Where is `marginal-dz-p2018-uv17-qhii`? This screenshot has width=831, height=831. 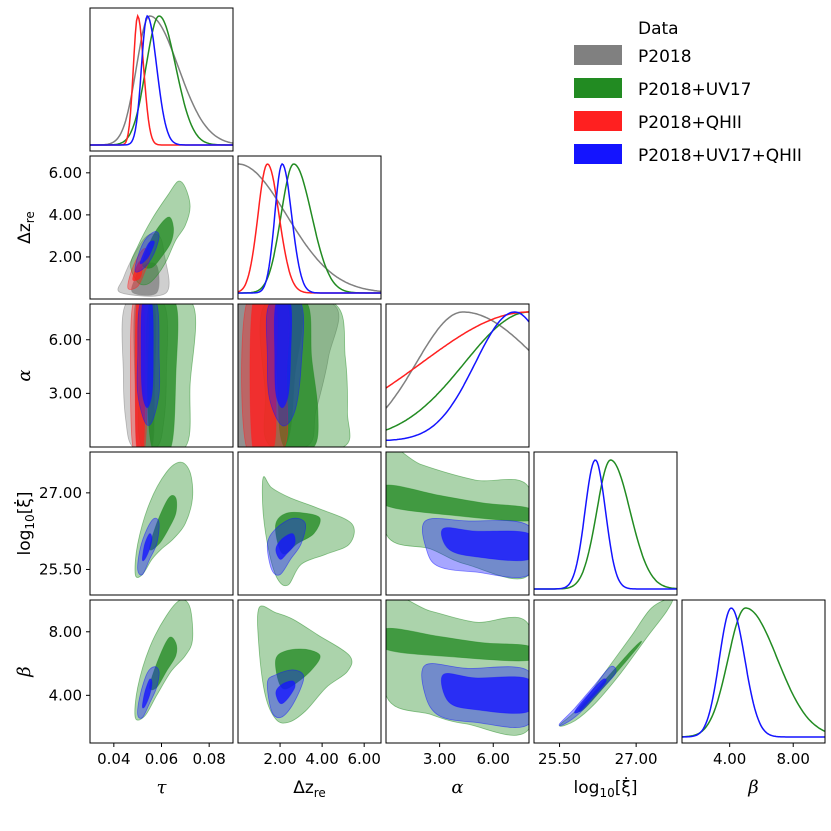
marginal-dz-p2018-uv17-qhii is located at coordinates (309, 228).